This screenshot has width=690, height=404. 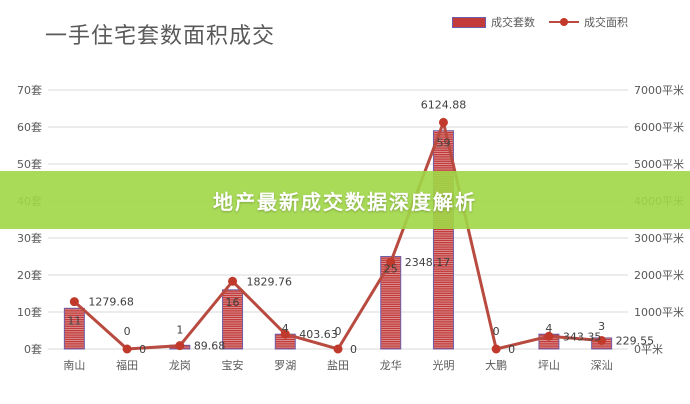 What do you see at coordinates (233, 365) in the screenshot?
I see `x-tick-label: 宝安` at bounding box center [233, 365].